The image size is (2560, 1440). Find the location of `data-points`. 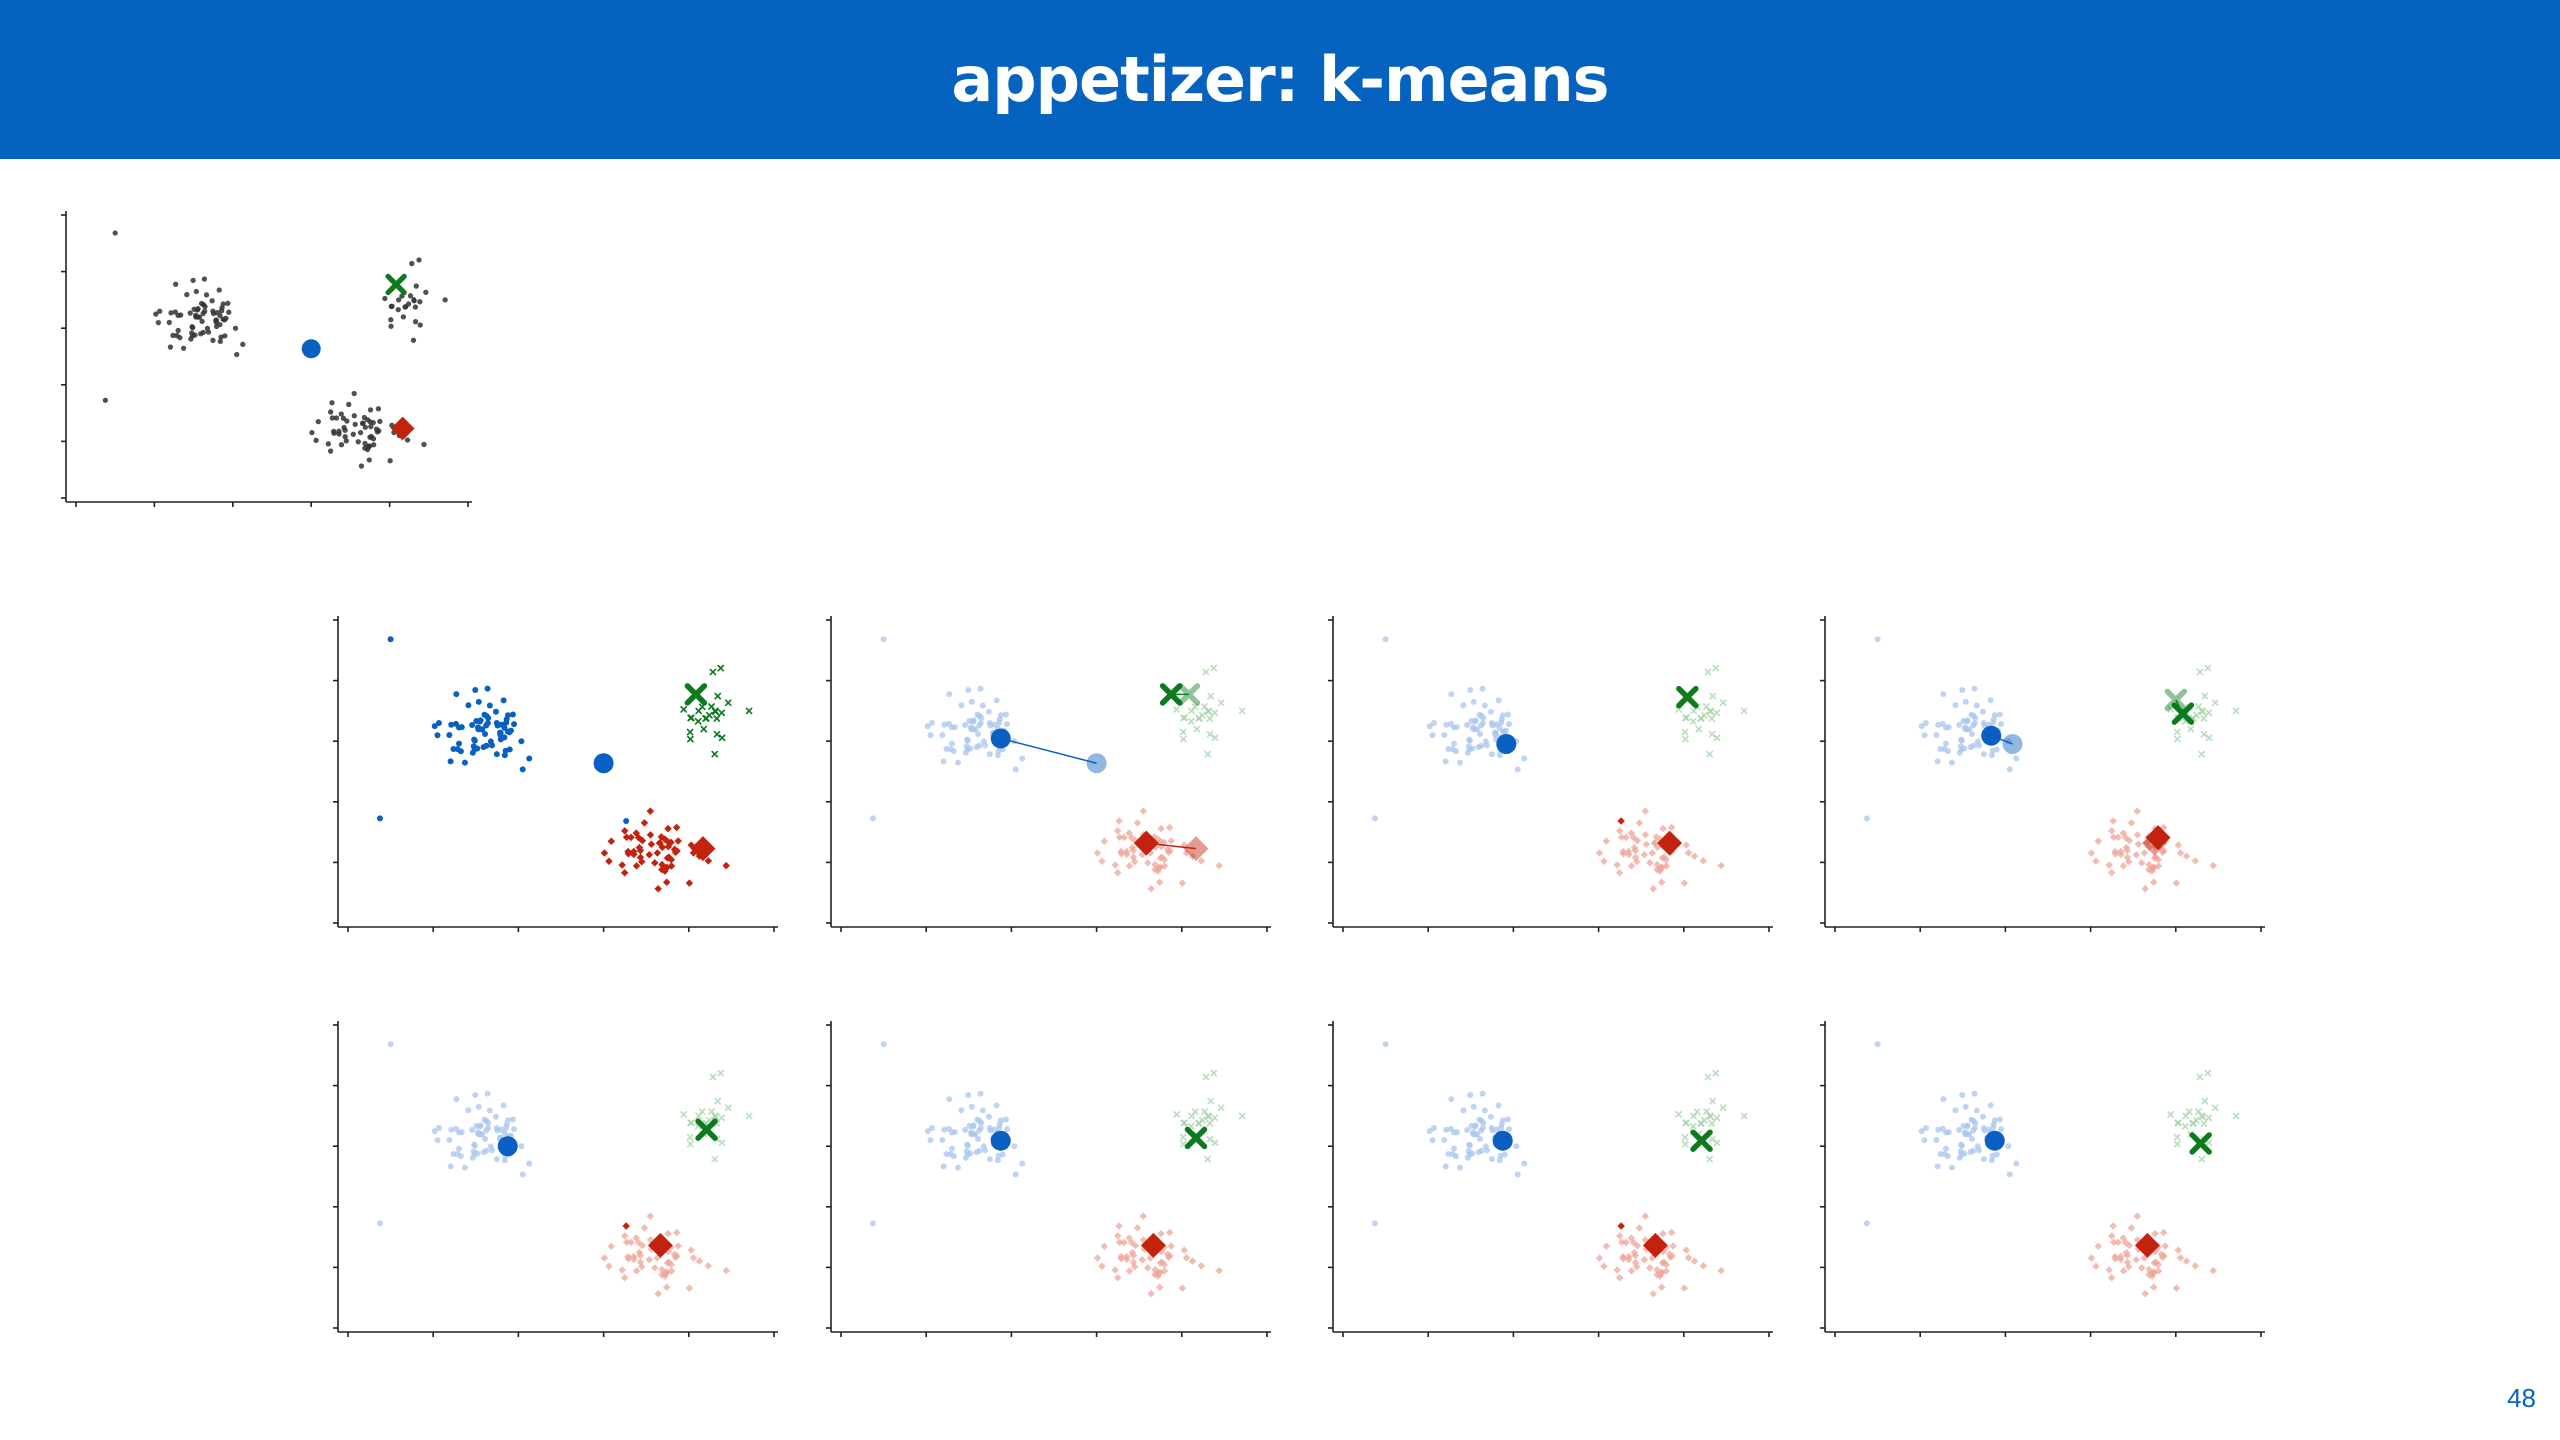

data-points is located at coordinates (564, 1169).